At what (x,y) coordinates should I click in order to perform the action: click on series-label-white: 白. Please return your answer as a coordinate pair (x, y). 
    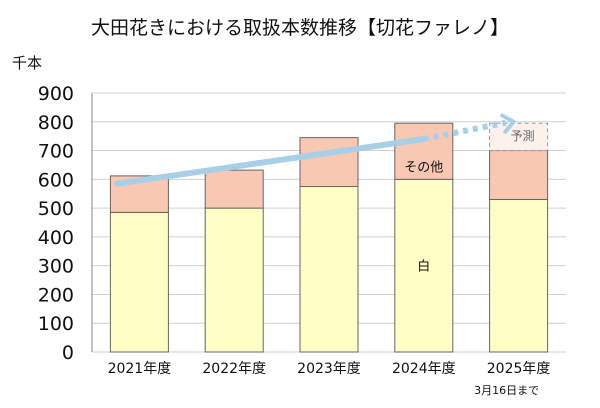
    Looking at the image, I should click on (423, 267).